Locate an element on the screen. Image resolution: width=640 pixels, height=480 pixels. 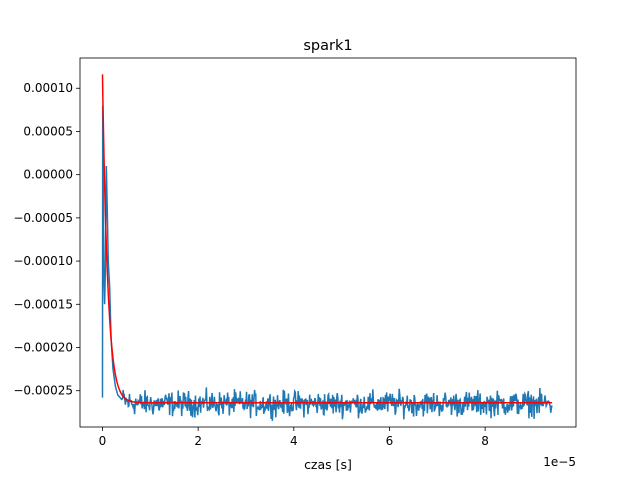
y-tick-label: −0.00025 is located at coordinates (43, 391).